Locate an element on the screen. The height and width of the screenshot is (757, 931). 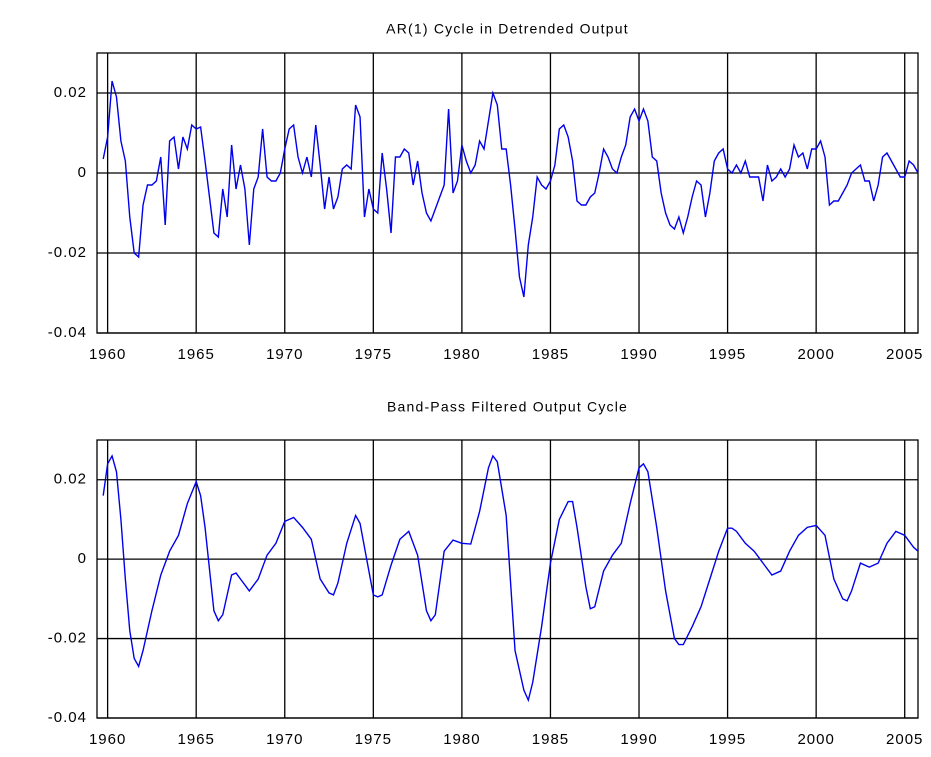
chart-title: Band-Pass Filtered Output Cycle is located at coordinates (507, 407).